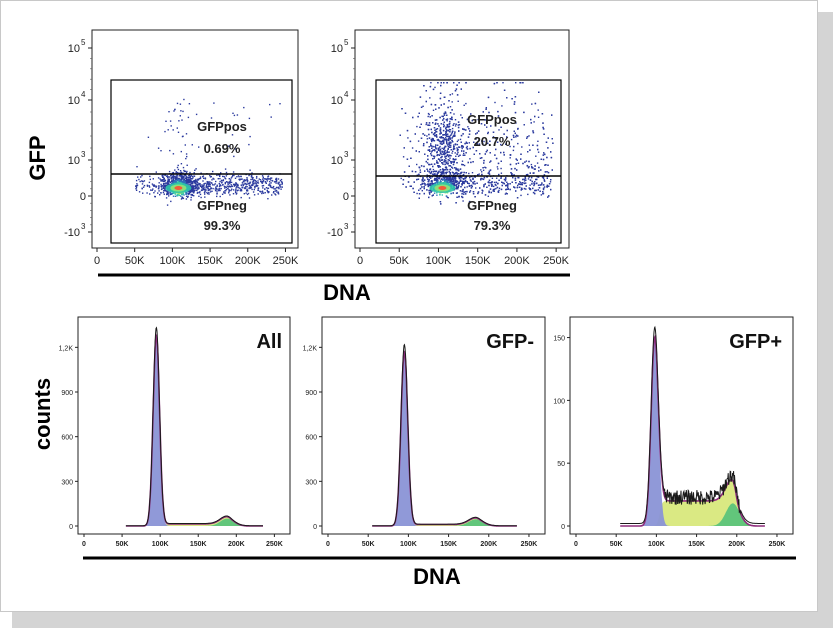 The height and width of the screenshot is (628, 833). What do you see at coordinates (616, 544) in the screenshot?
I see `x-tick-label: 50K` at bounding box center [616, 544].